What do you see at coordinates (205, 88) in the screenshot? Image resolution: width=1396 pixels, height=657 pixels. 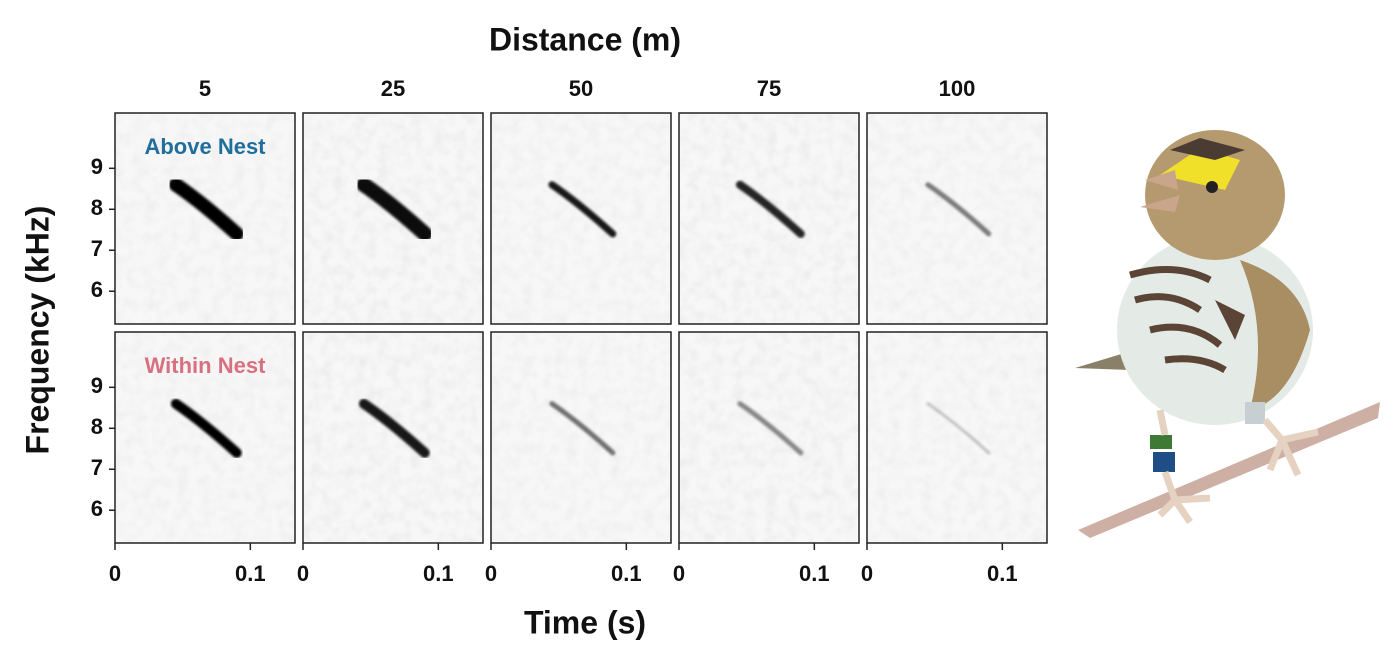 I see `column-label: 5` at bounding box center [205, 88].